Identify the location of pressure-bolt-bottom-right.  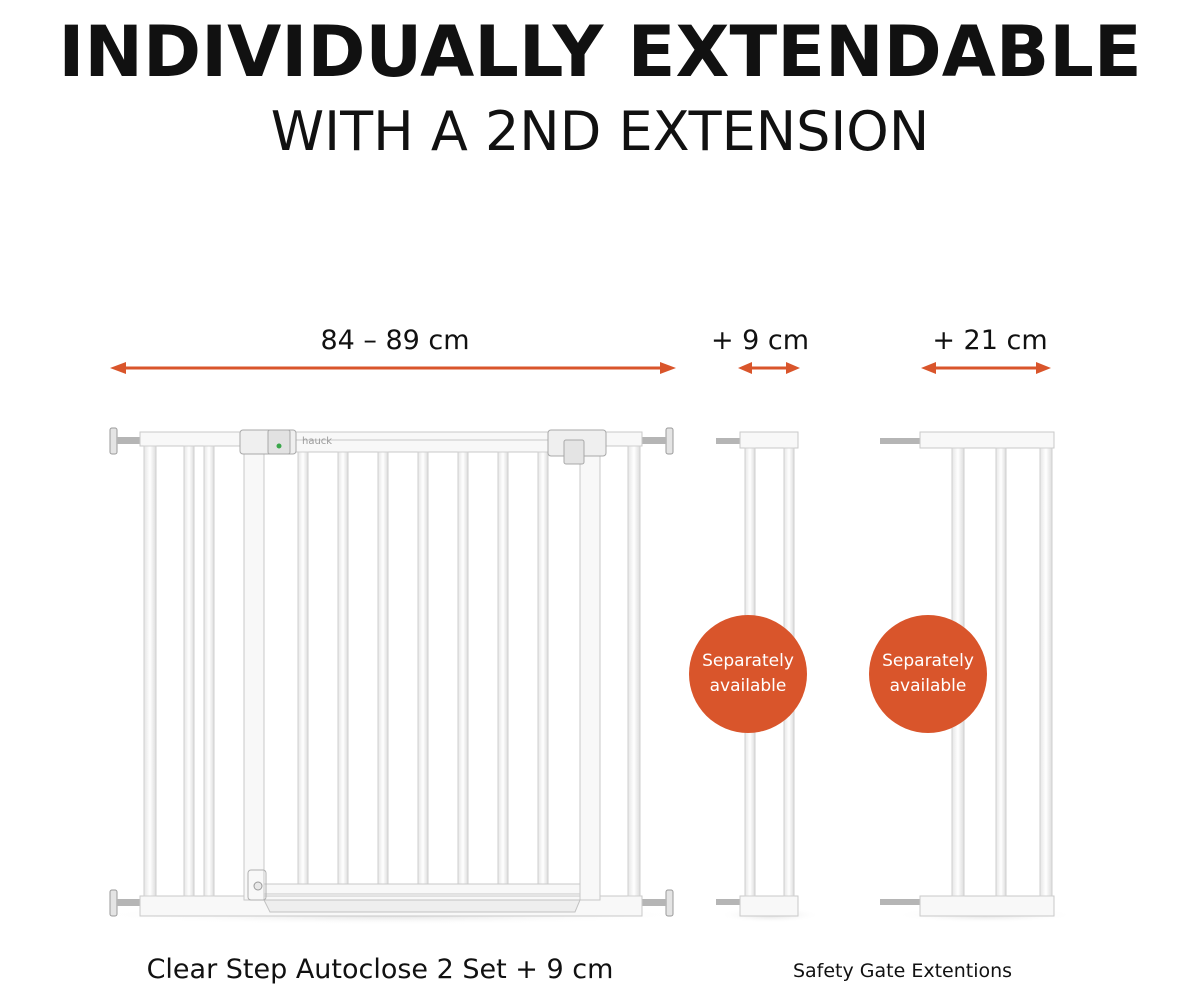
(657, 903).